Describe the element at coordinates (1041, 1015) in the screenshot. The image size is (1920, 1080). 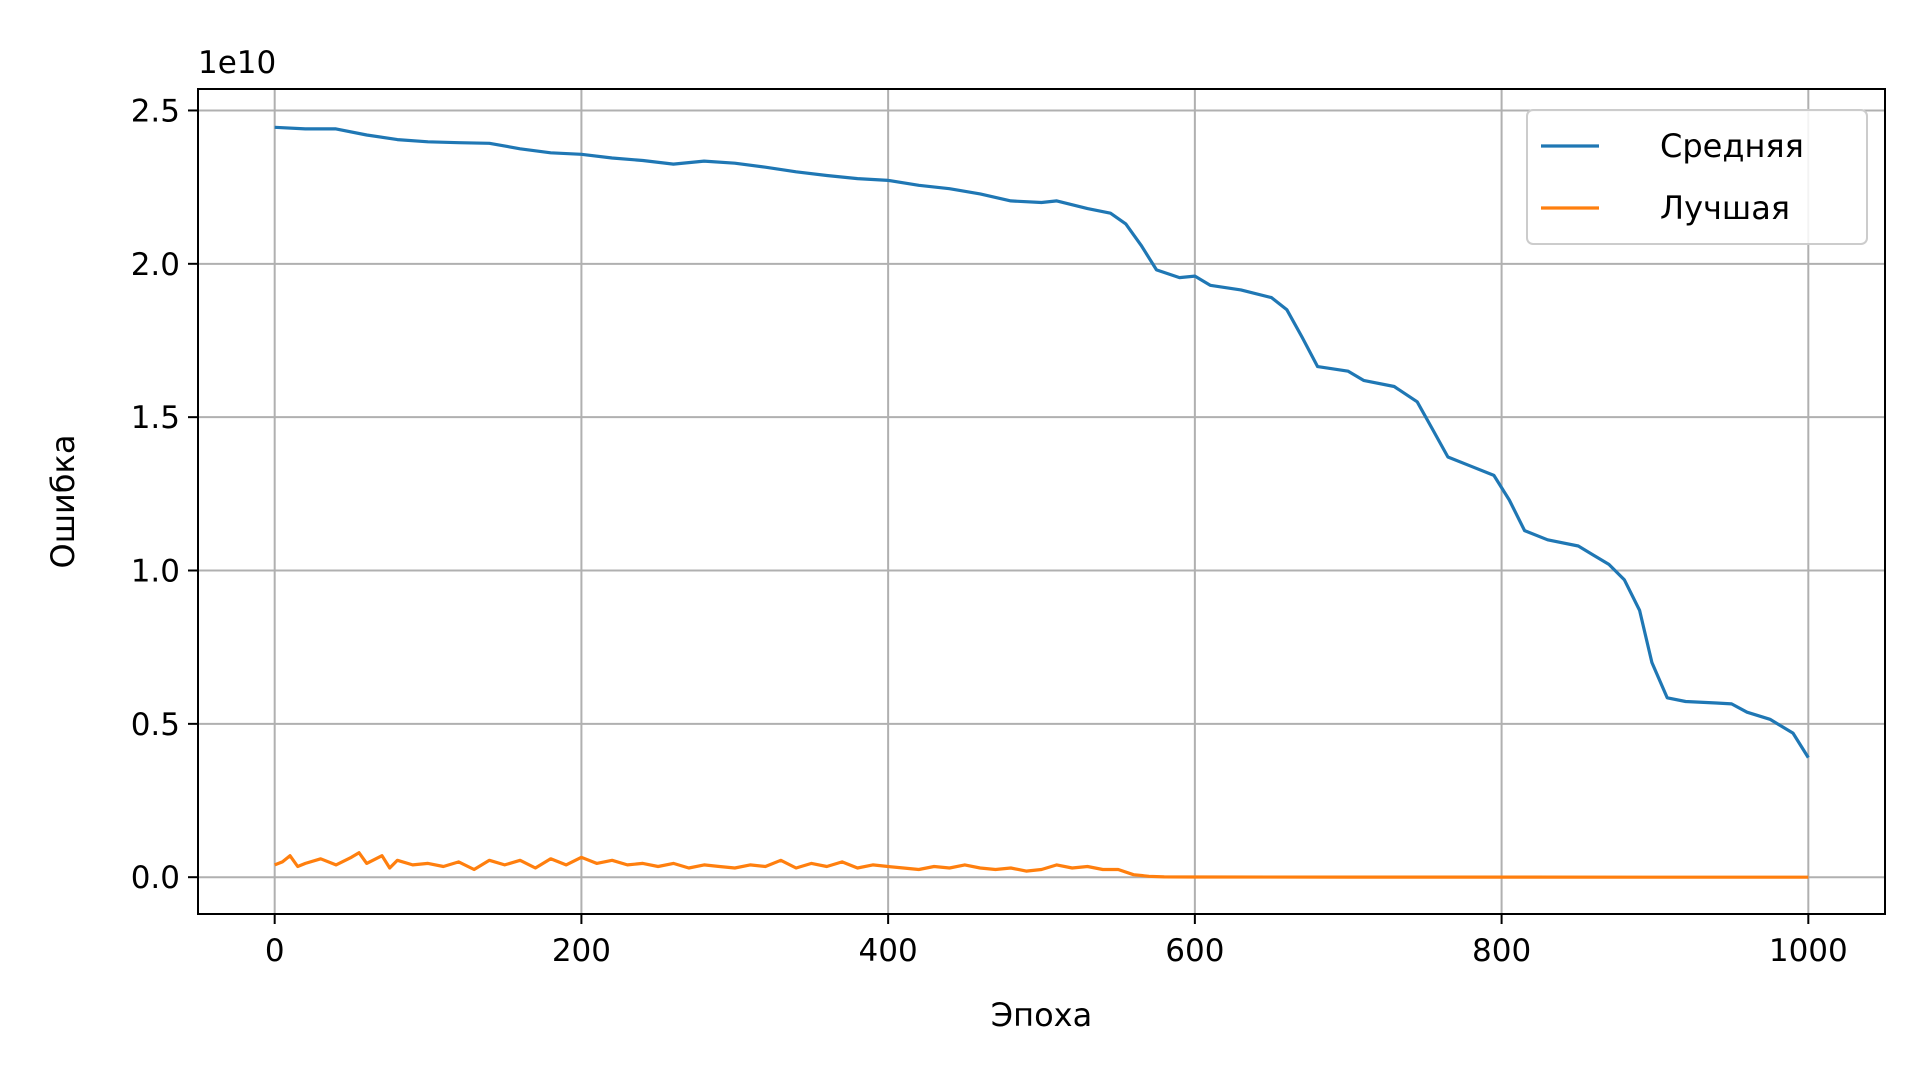
I see `x-axis-label: Эпоха` at that location.